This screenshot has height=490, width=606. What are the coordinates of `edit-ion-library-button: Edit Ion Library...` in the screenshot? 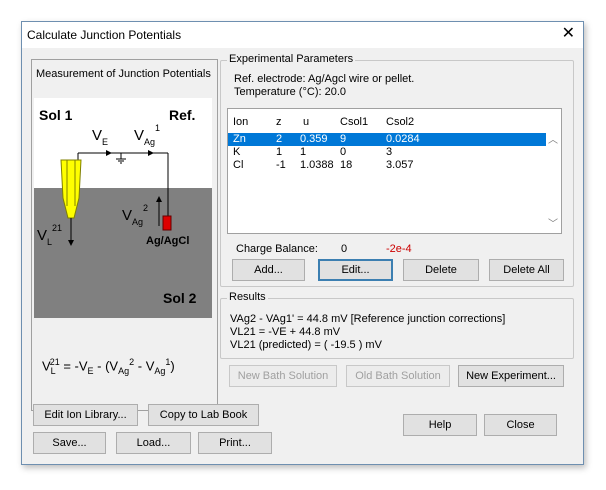 It's located at (85, 415).